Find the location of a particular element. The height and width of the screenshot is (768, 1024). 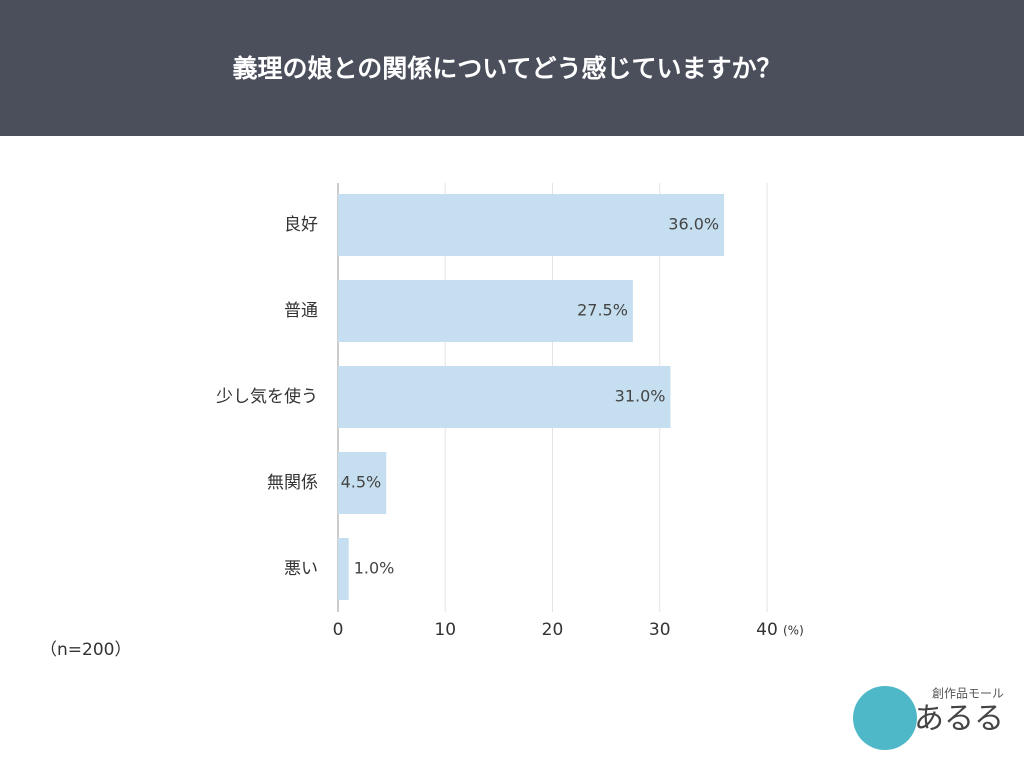

sample-note: （n=200） is located at coordinates (85, 650).